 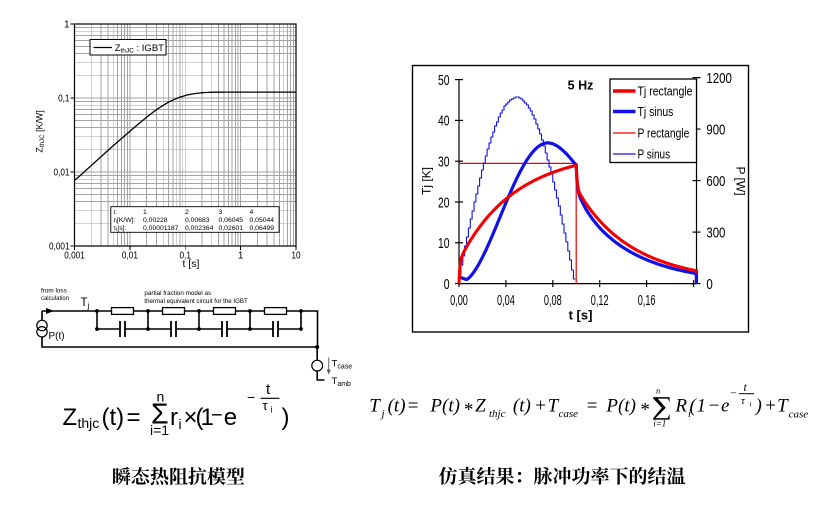 What do you see at coordinates (427, 181) in the screenshot?
I see `svg-text: Tj [K]` at bounding box center [427, 181].